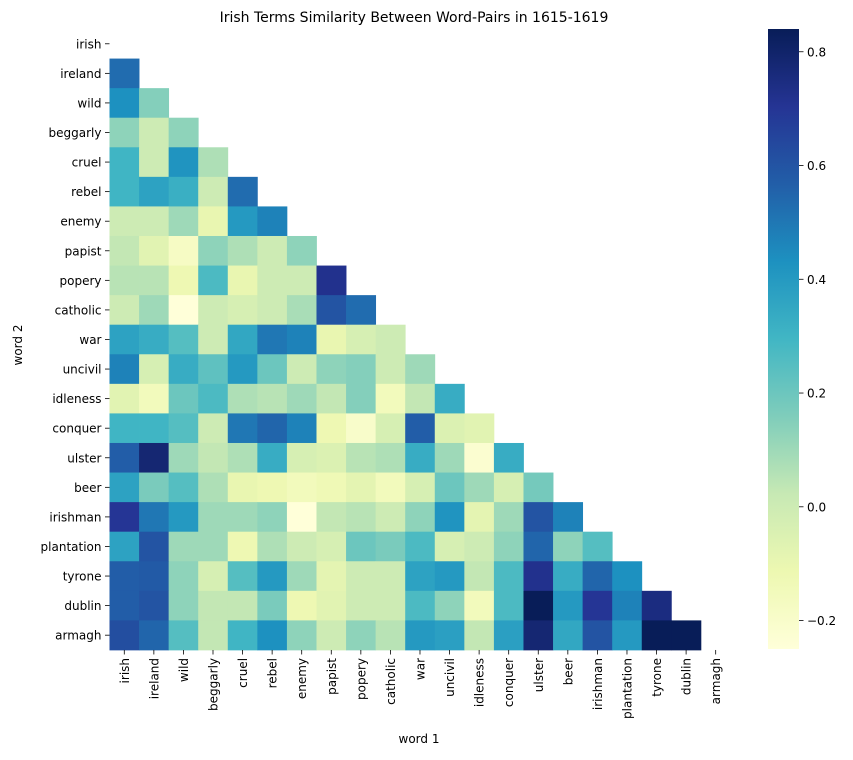 Image resolution: width=853 pixels, height=760 pixels. Describe the element at coordinates (75, 517) in the screenshot. I see `y-tick-label: irishman` at that location.